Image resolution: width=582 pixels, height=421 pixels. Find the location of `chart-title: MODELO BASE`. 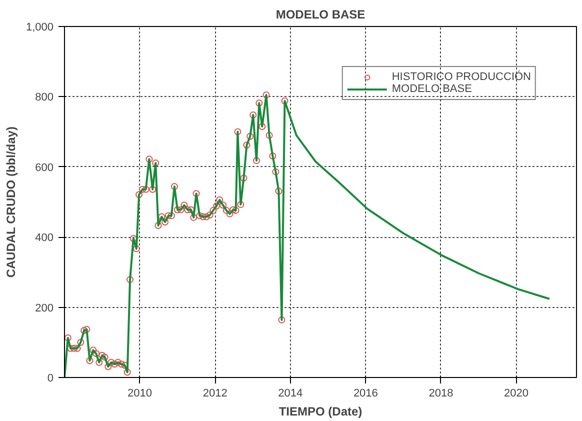

chart-title: MODELO BASE is located at coordinates (321, 15).